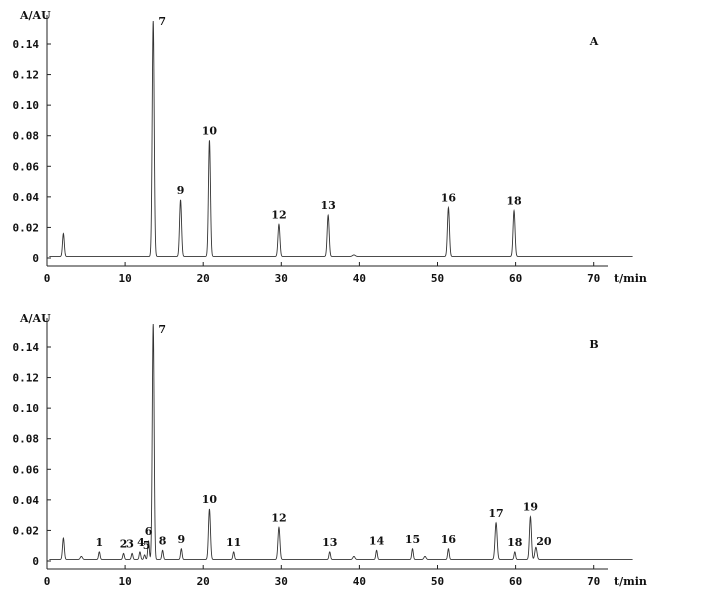  What do you see at coordinates (163, 540) in the screenshot?
I see `peak-label: 8` at bounding box center [163, 540].